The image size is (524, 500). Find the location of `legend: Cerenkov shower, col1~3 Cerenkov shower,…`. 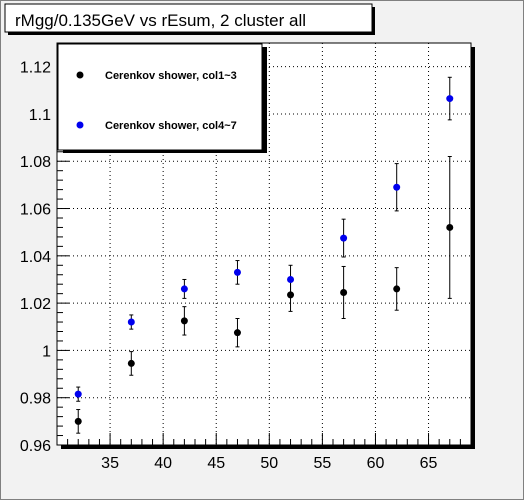

legend: Cerenkov shower, col1~3 Cerenkov shower,… is located at coordinates (162, 98).